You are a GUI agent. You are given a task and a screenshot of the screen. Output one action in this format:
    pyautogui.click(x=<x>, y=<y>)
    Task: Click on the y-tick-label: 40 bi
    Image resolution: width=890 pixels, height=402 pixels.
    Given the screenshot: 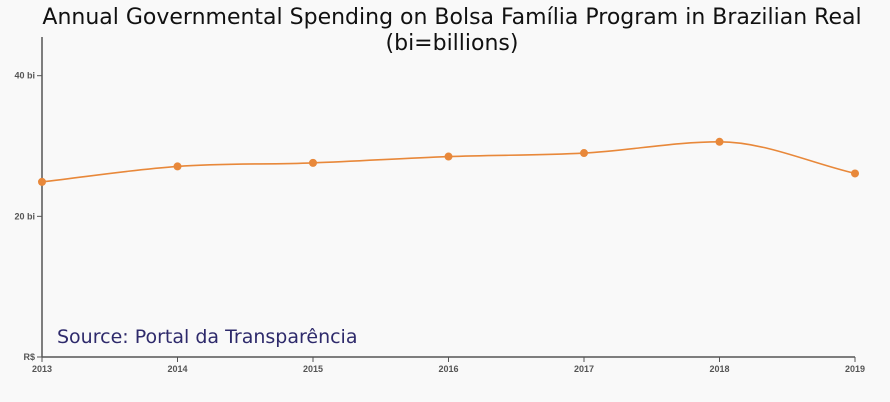 What is the action you would take?
    pyautogui.click(x=24, y=76)
    